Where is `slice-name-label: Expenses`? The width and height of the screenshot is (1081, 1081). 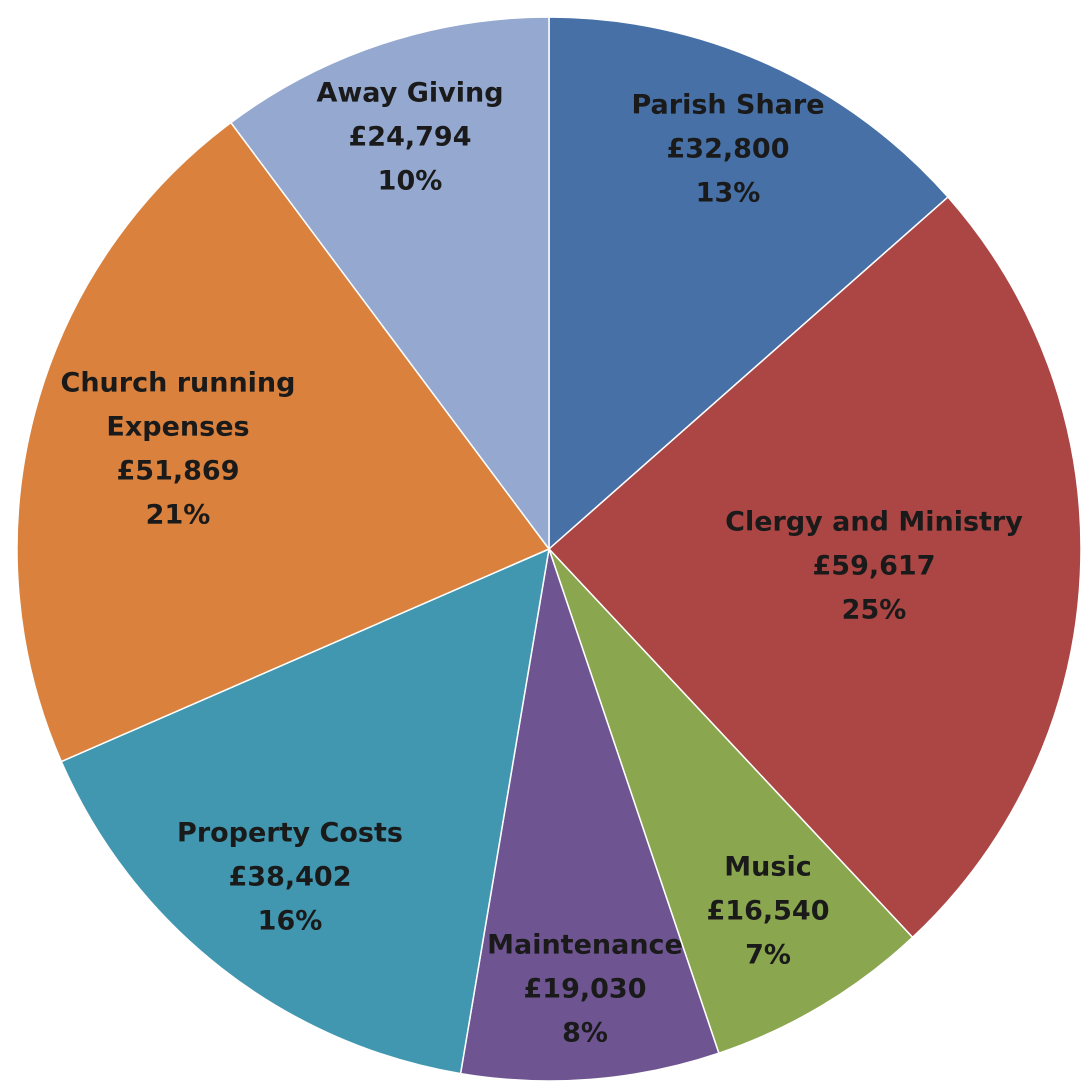
slice-name-label: Expenses is located at coordinates (177, 427).